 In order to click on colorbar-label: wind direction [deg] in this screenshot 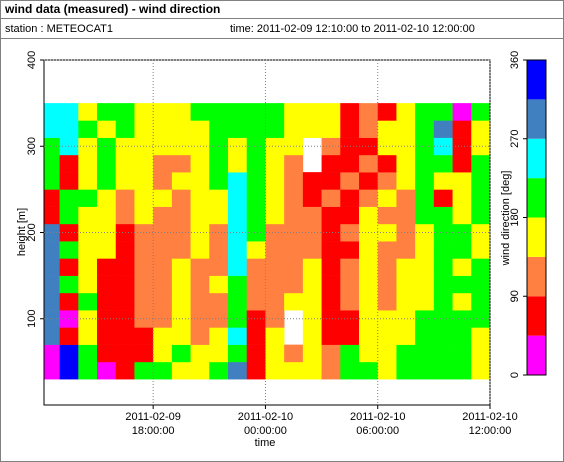, I will do `click(506, 219)`.